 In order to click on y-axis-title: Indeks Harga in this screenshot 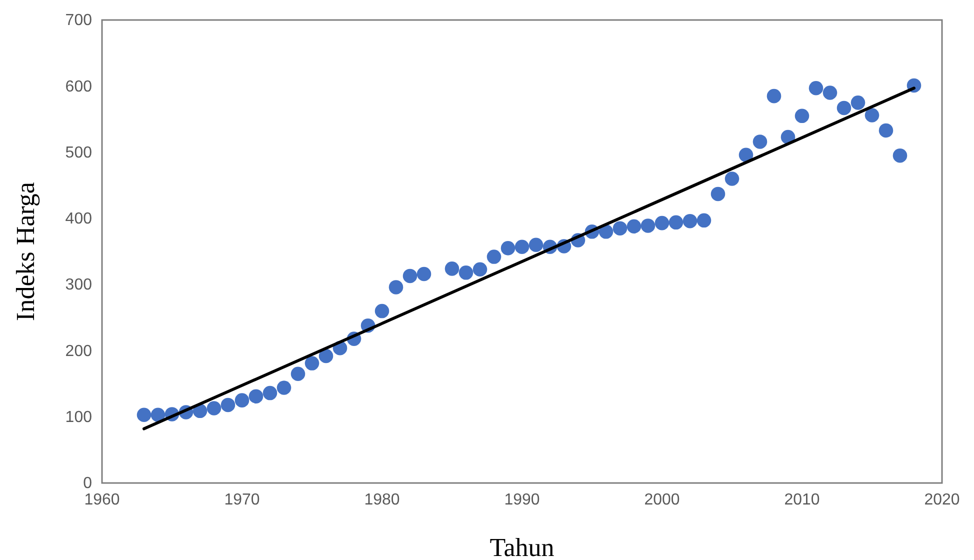, I will do `click(25, 251)`.